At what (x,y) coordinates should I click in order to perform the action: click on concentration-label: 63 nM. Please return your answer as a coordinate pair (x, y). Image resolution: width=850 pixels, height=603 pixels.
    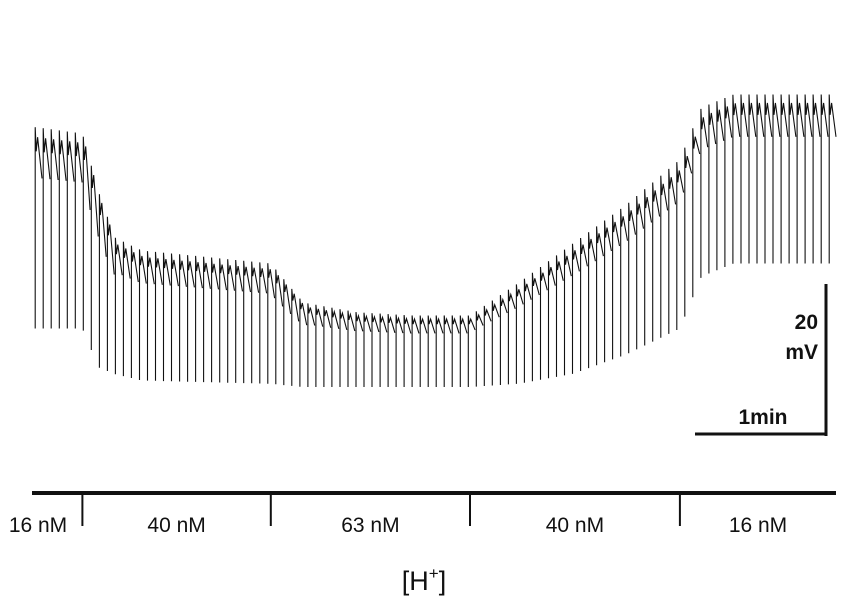
    Looking at the image, I should click on (370, 525).